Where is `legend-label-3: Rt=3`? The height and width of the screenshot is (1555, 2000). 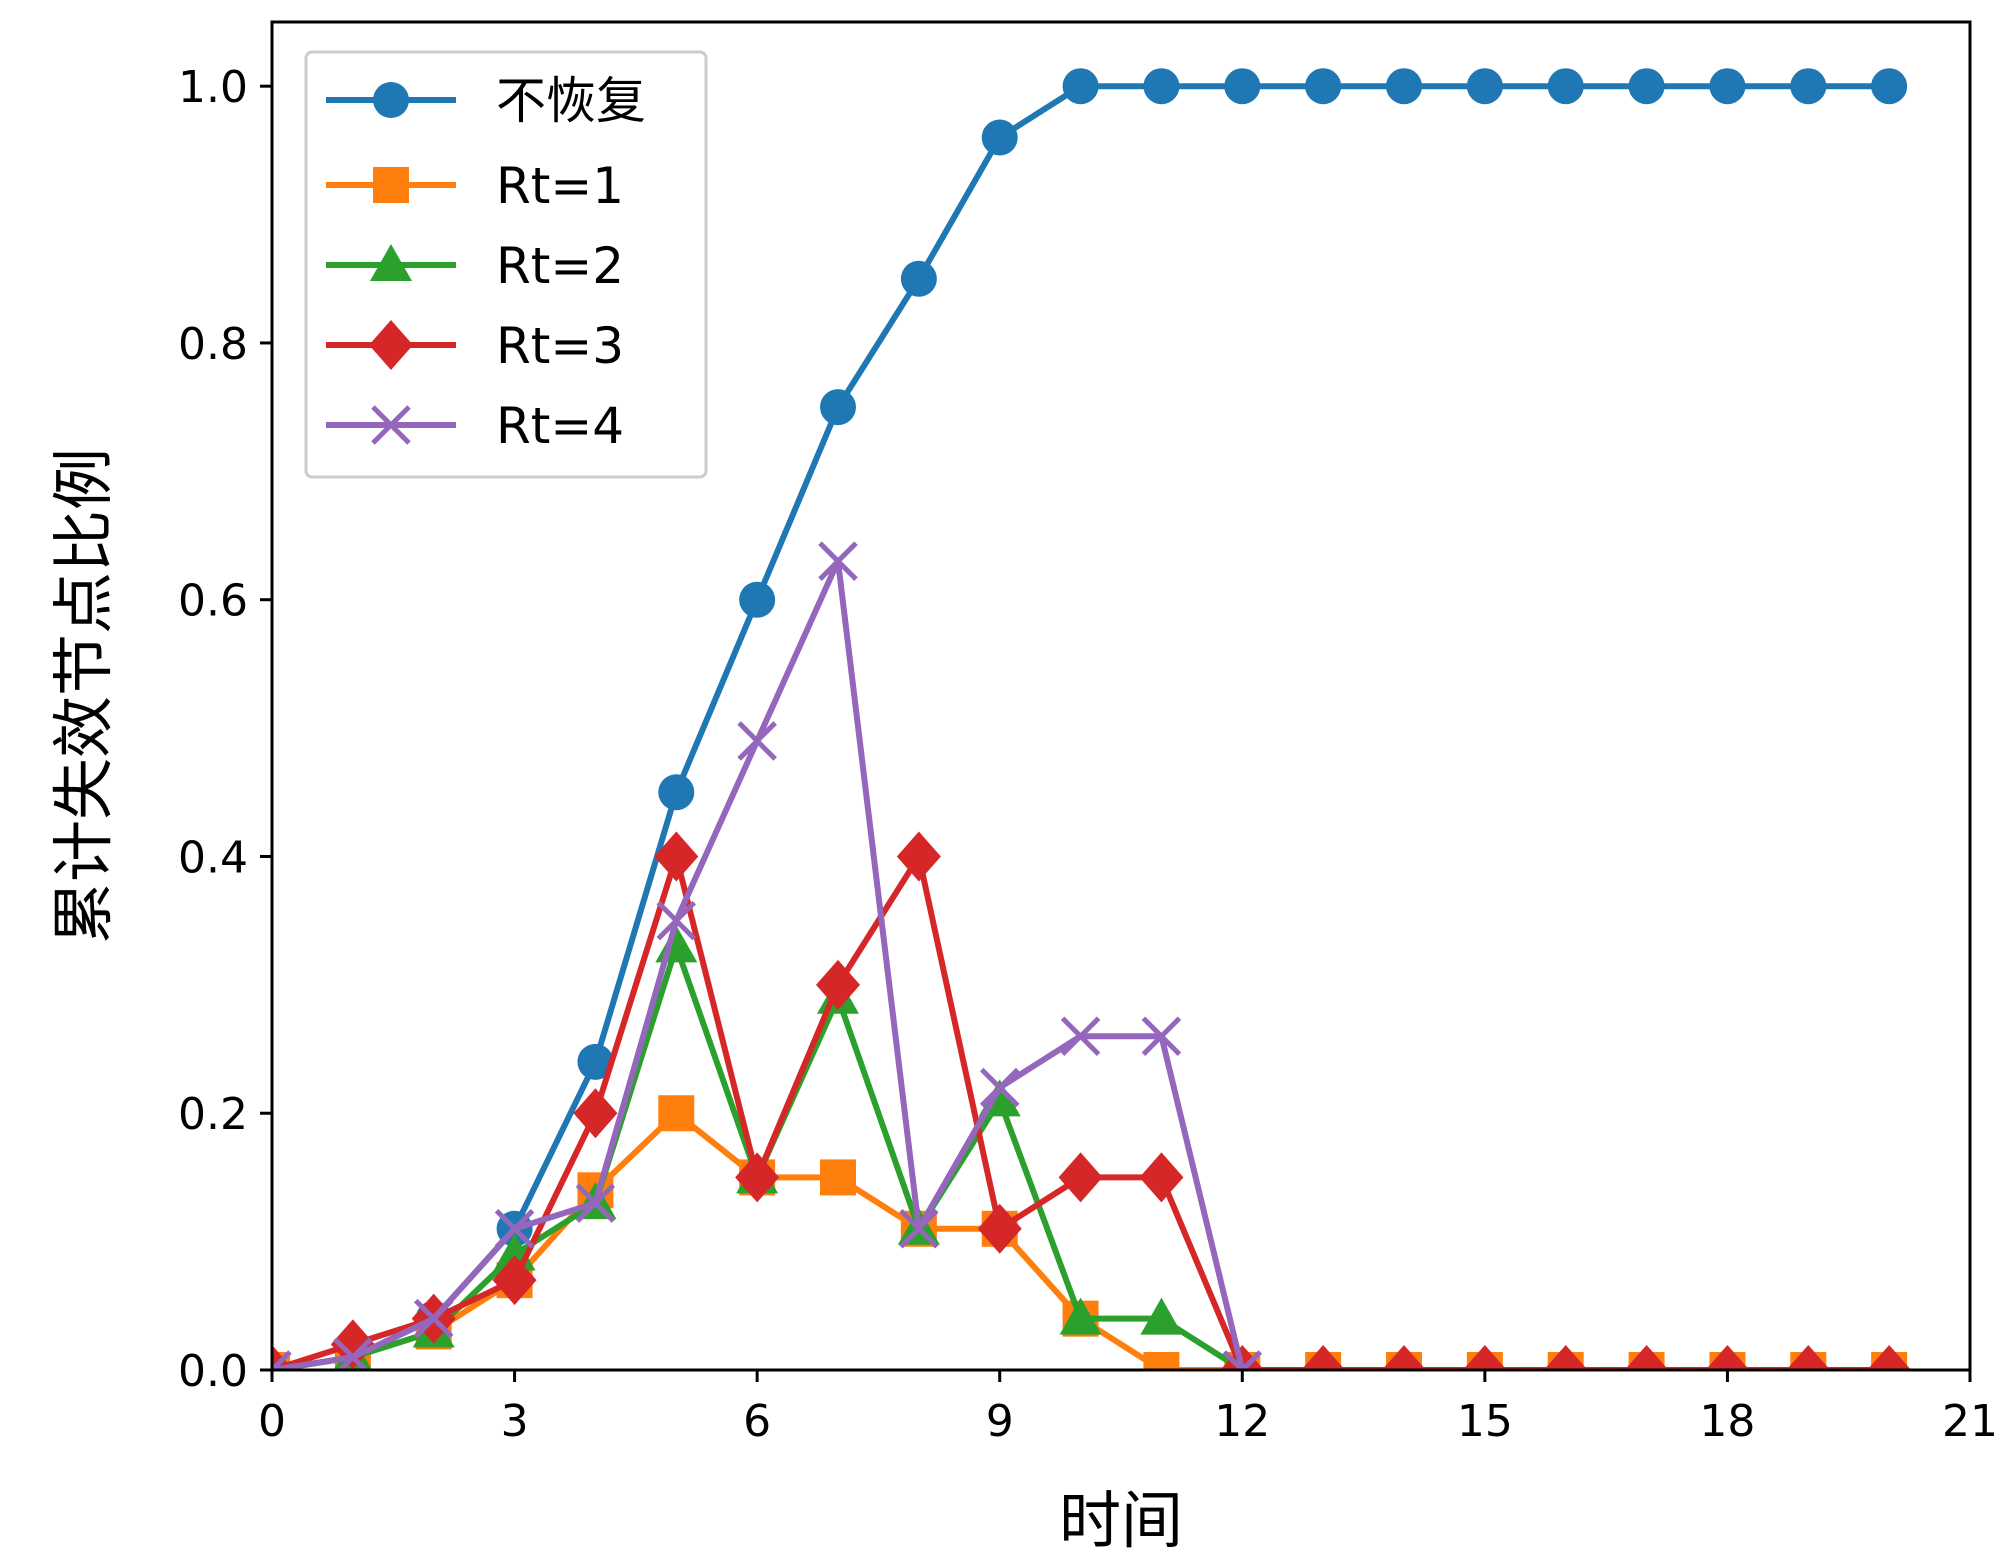
legend-label-3: Rt=3 is located at coordinates (560, 346).